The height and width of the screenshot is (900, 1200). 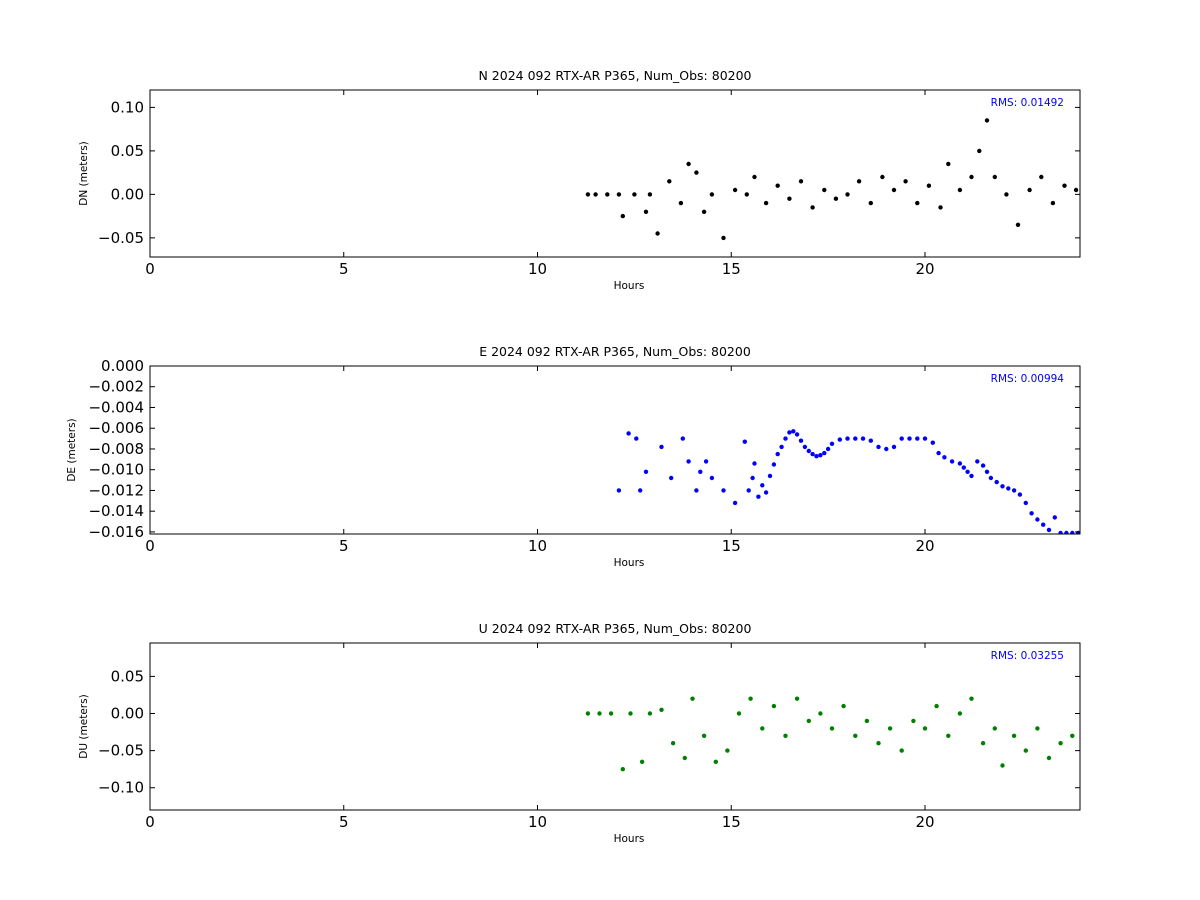 What do you see at coordinates (615, 450) in the screenshot?
I see `east-frame` at bounding box center [615, 450].